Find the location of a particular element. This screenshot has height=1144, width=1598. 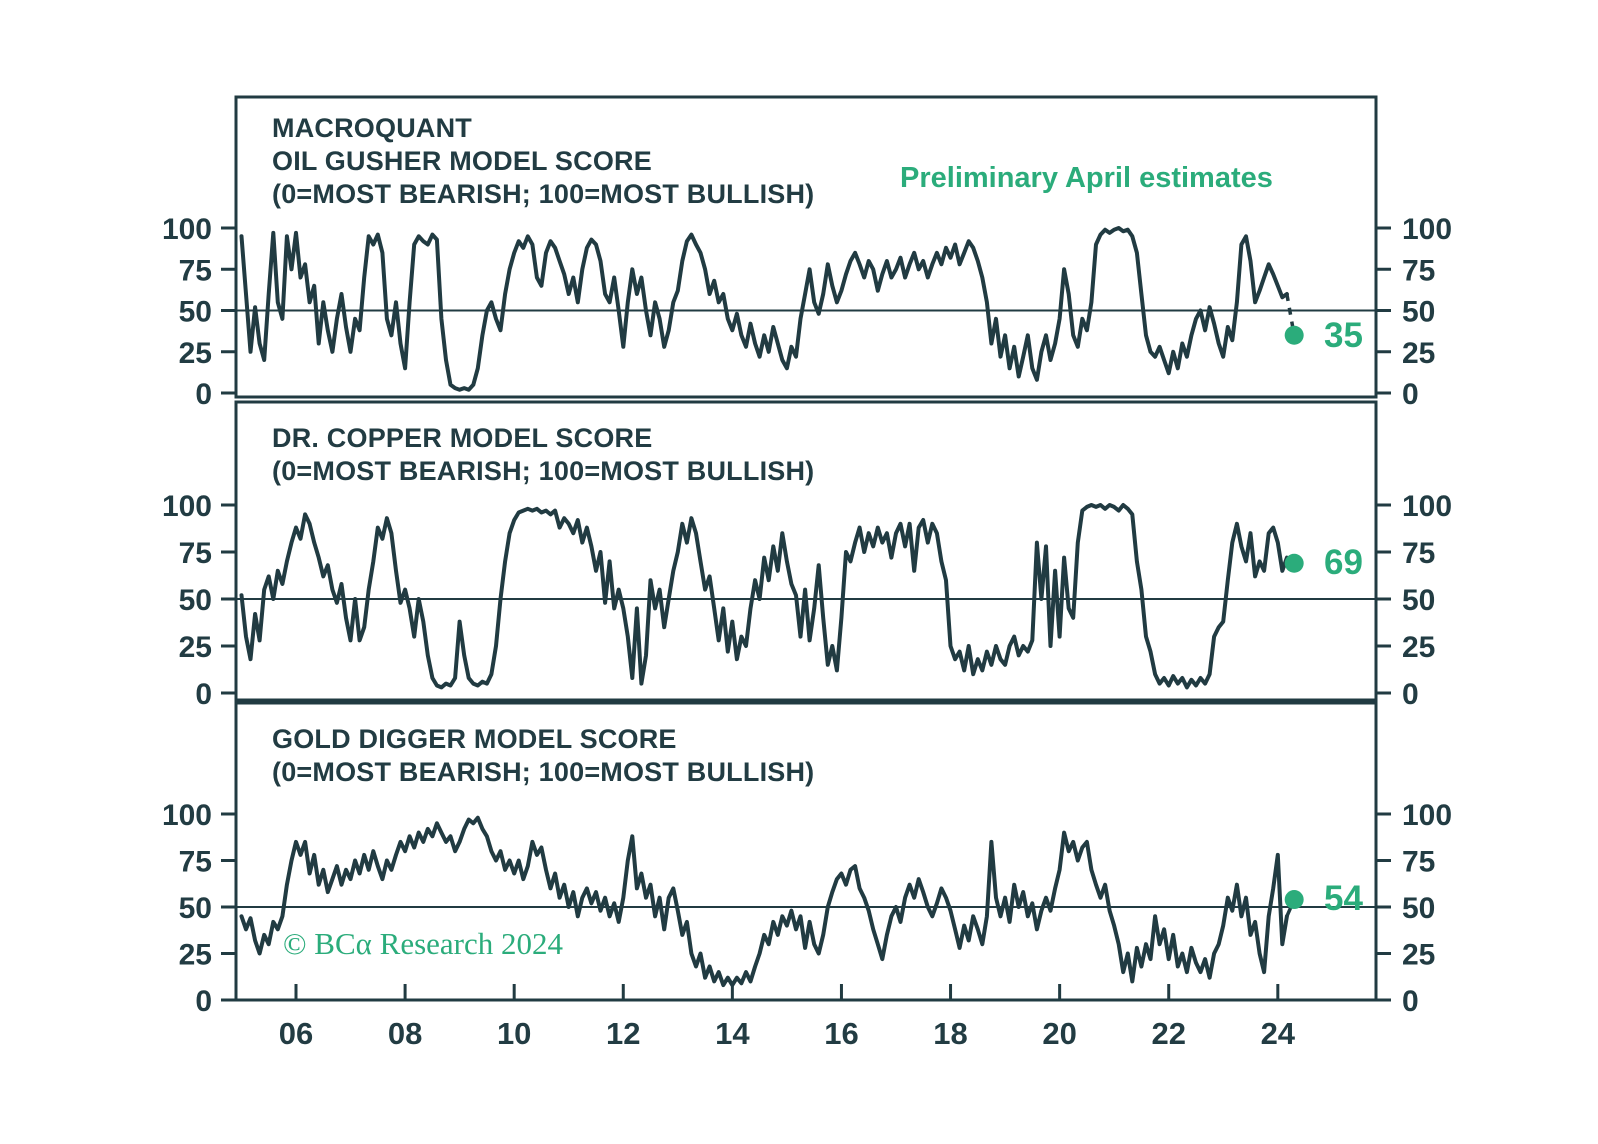

x-tick-label: 14 is located at coordinates (732, 1033).